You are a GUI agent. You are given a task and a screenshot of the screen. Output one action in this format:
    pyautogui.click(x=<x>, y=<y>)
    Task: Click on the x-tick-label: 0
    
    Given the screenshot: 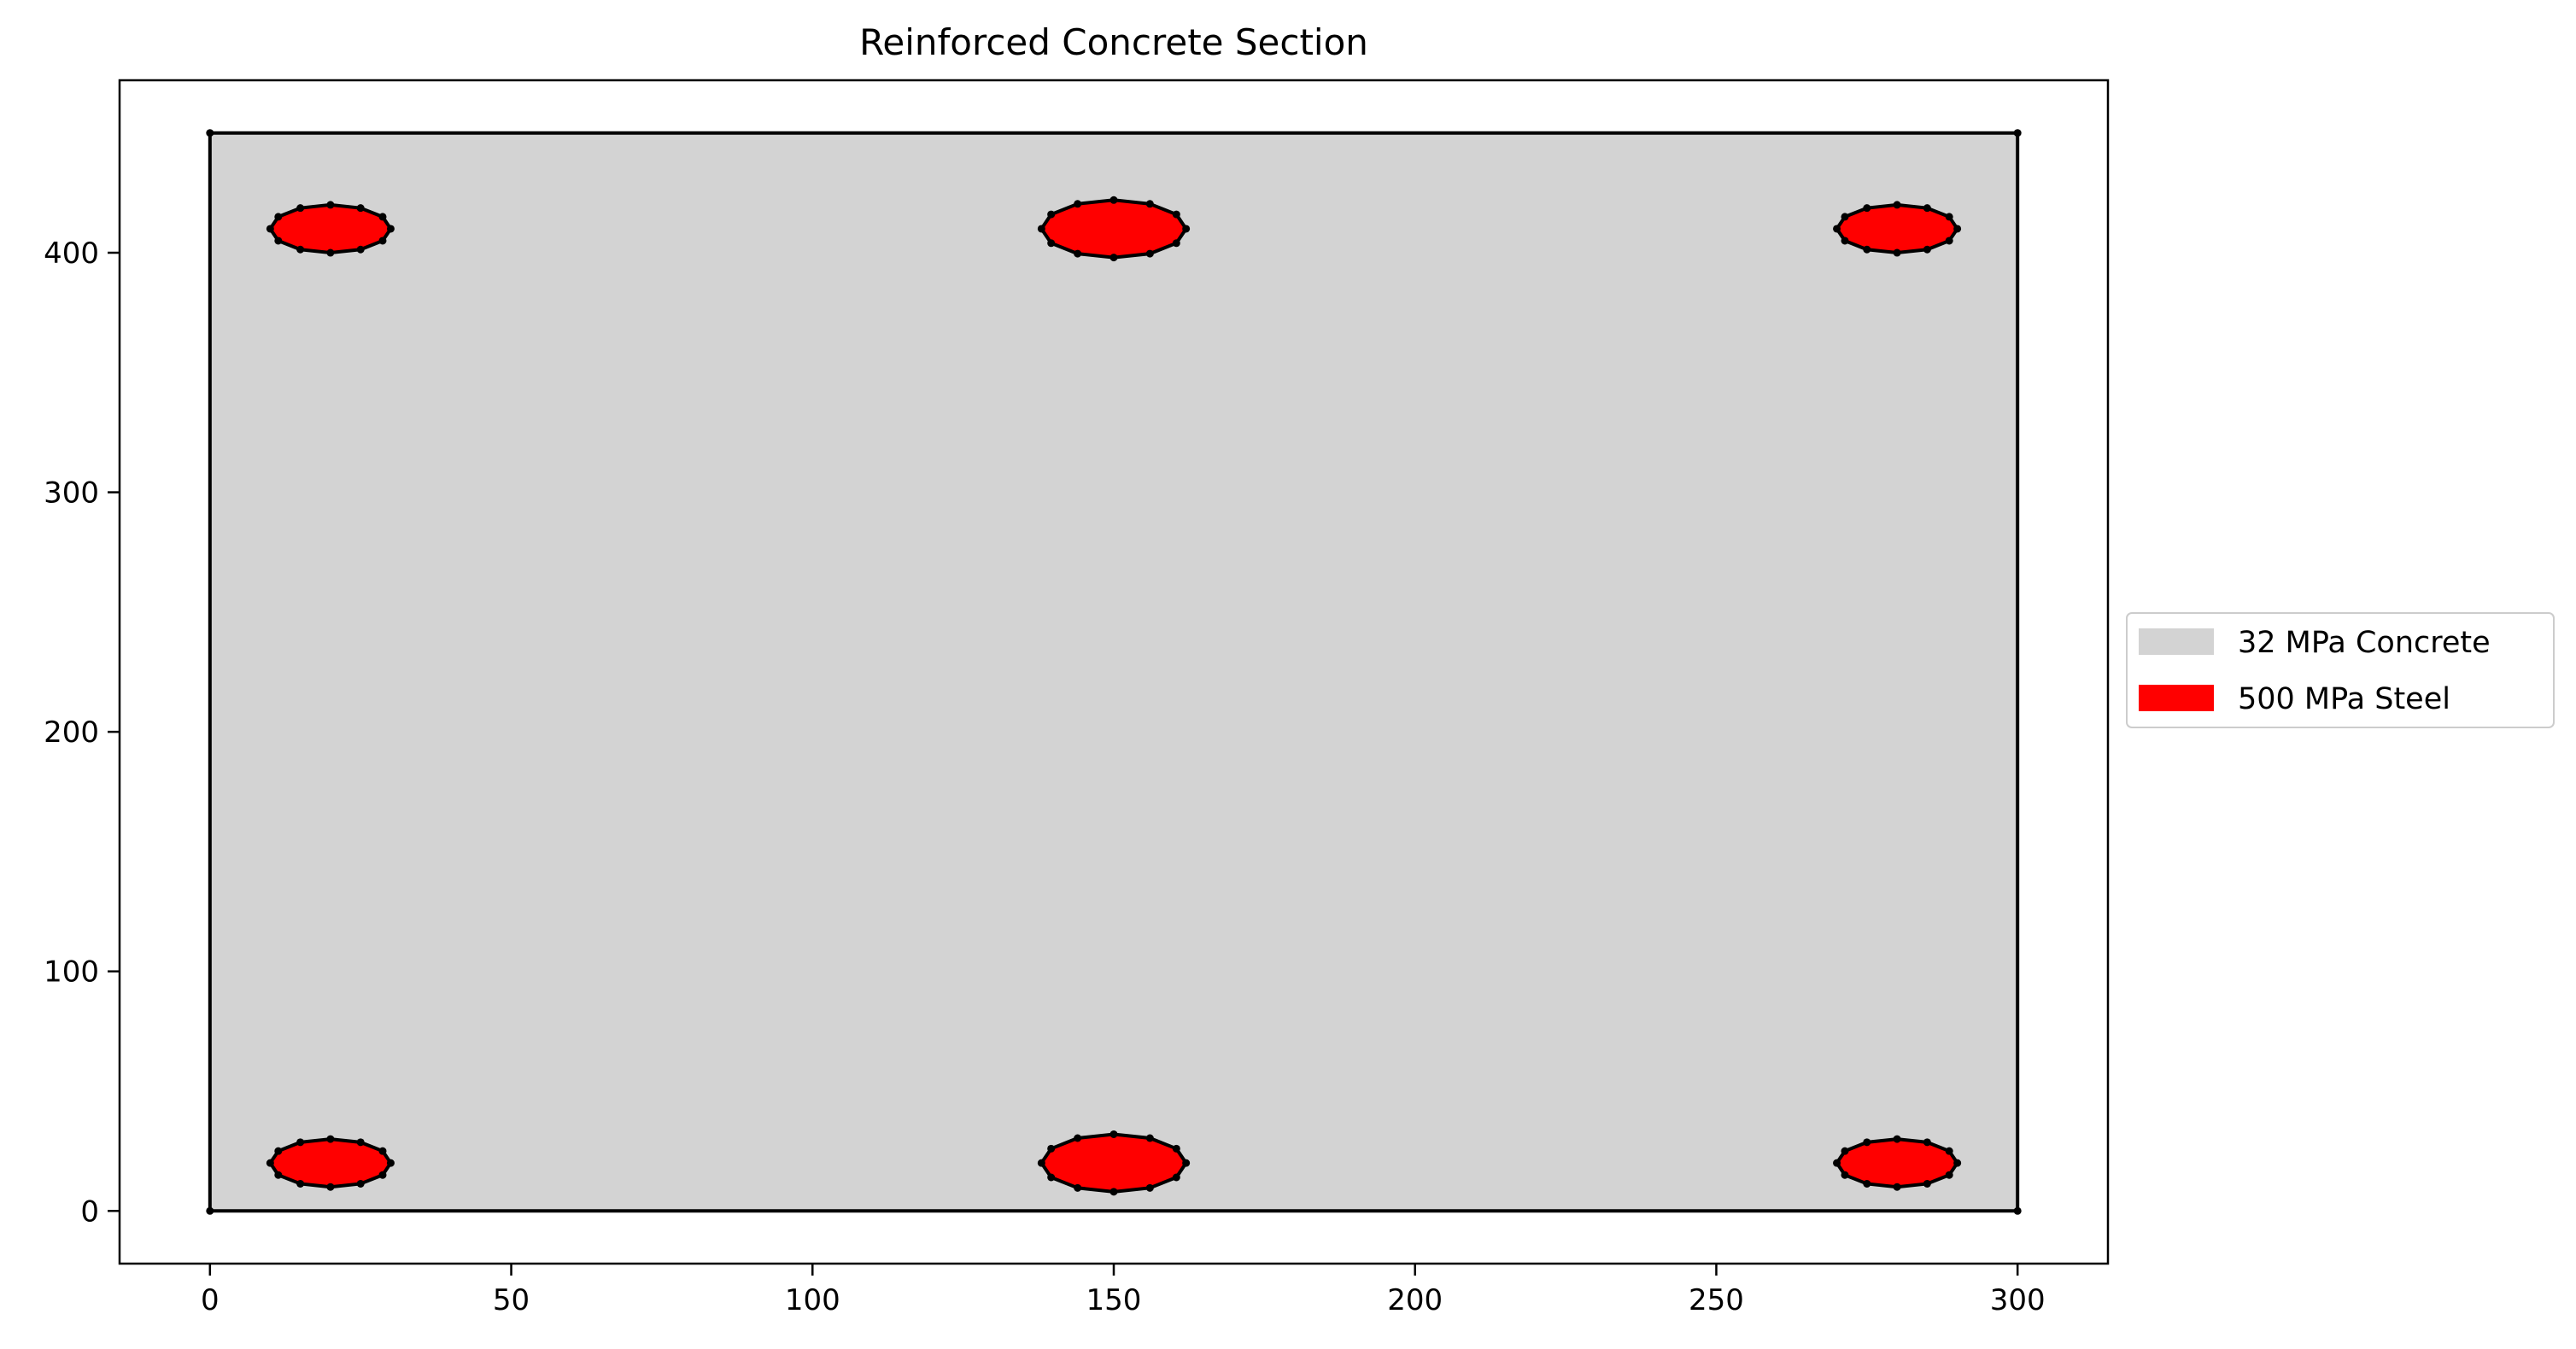 What is the action you would take?
    pyautogui.click(x=210, y=1300)
    